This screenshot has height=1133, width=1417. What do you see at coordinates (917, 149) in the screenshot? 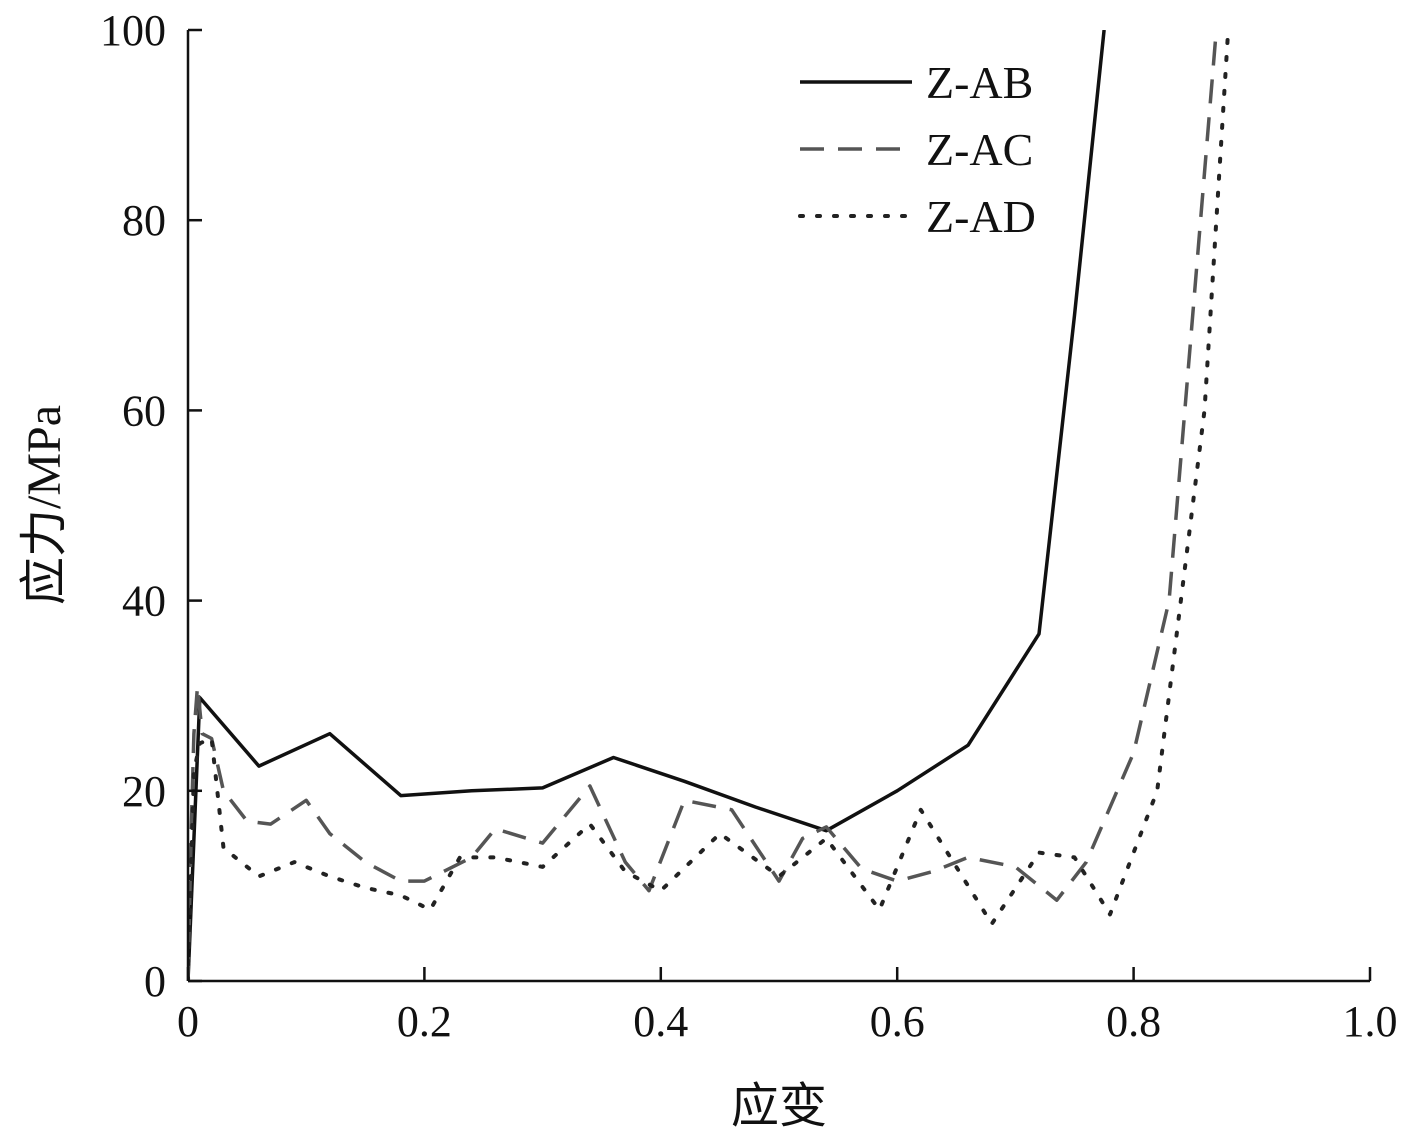
I see `legend: Z-AB Z-AC Z-AD` at bounding box center [917, 149].